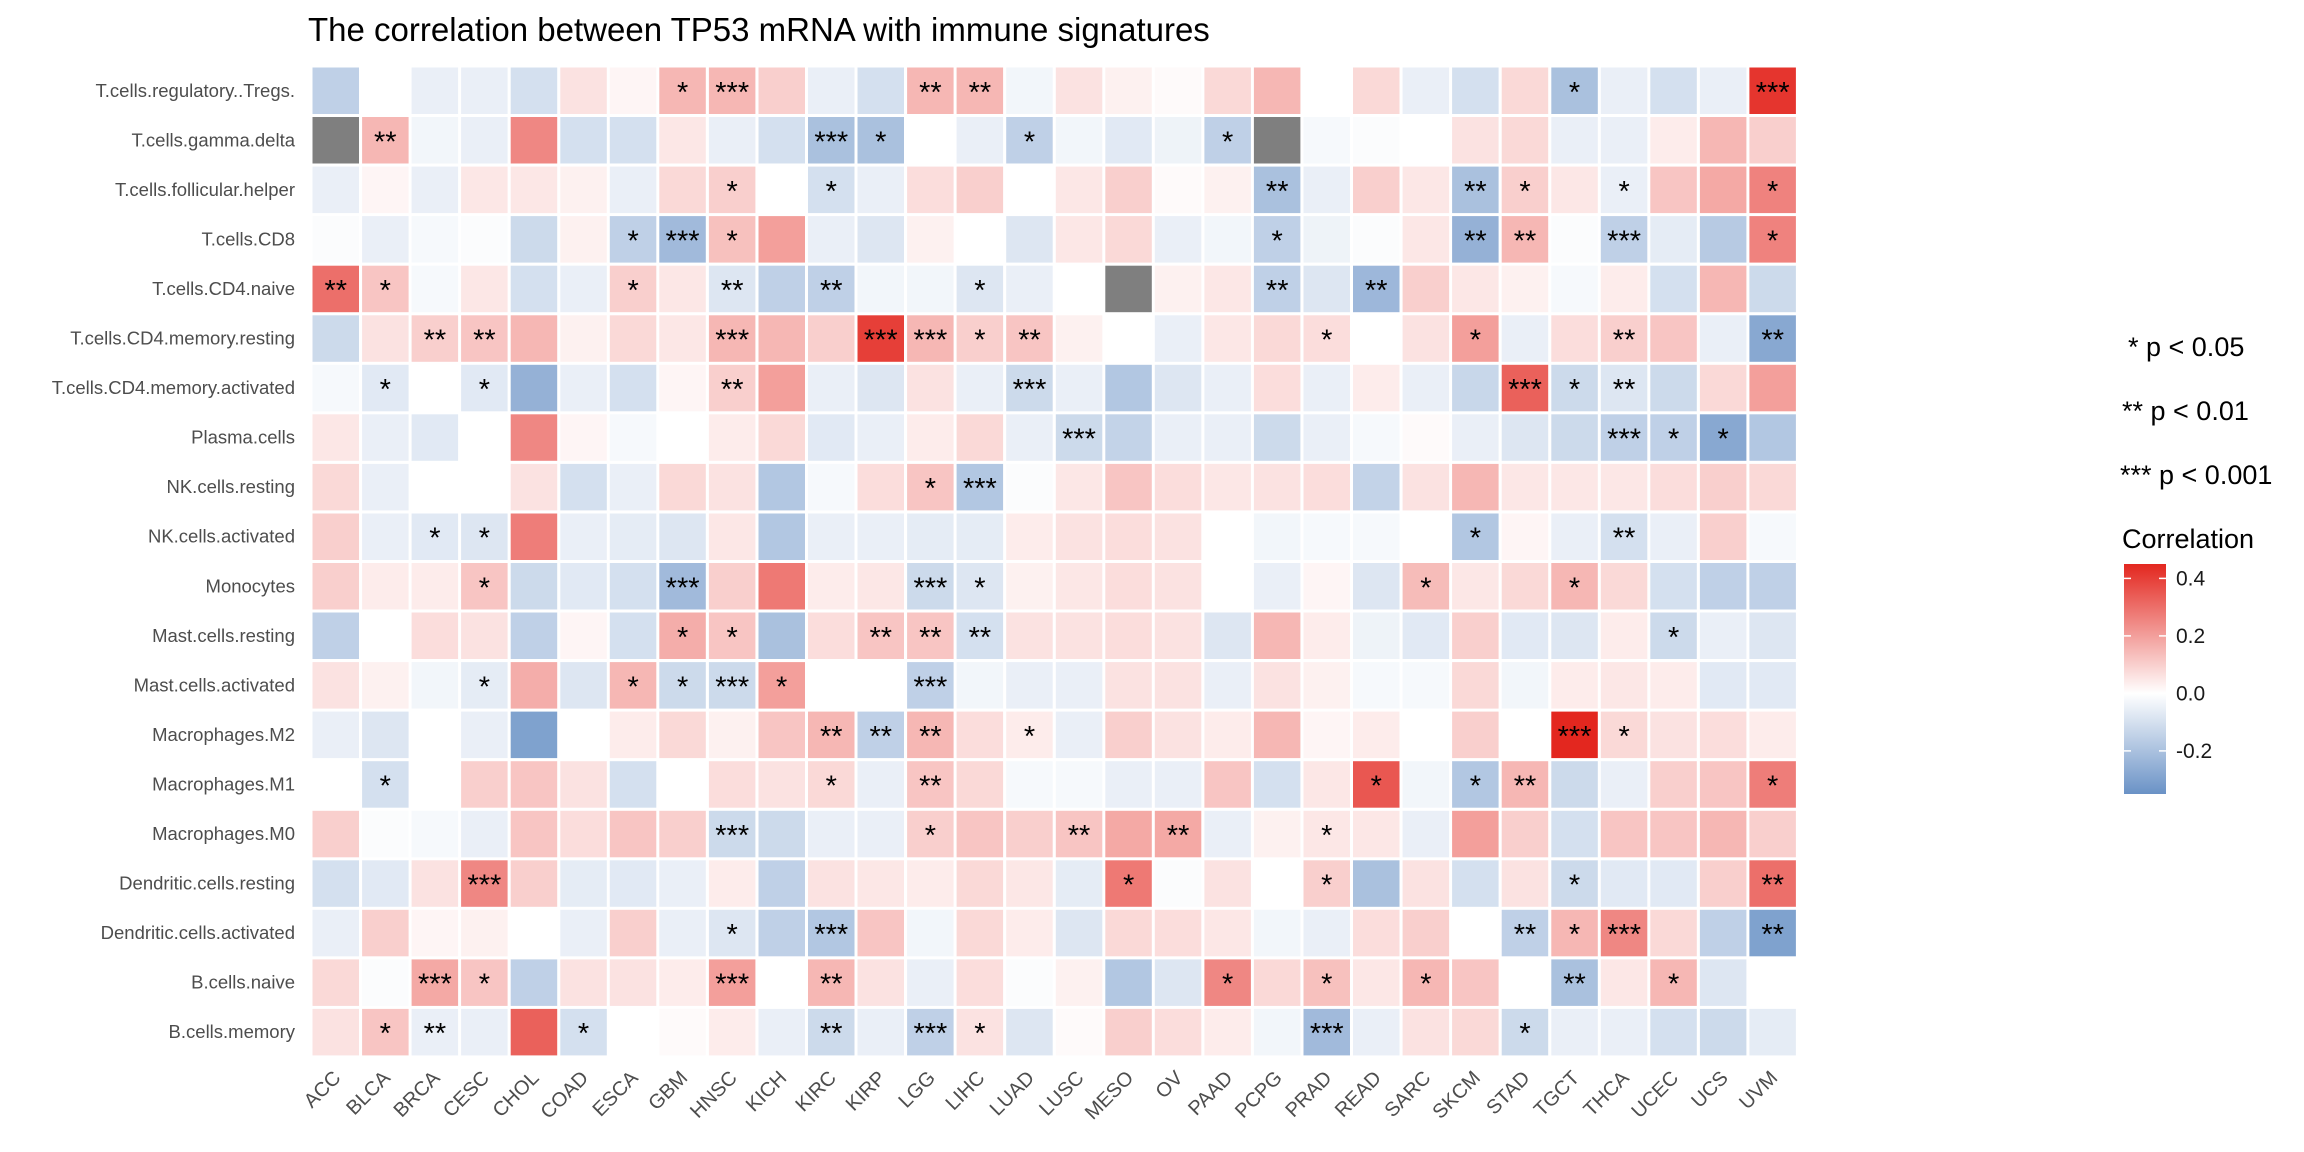  Describe the element at coordinates (466, 1094) in the screenshot. I see `x-tick-label: CESC` at that location.